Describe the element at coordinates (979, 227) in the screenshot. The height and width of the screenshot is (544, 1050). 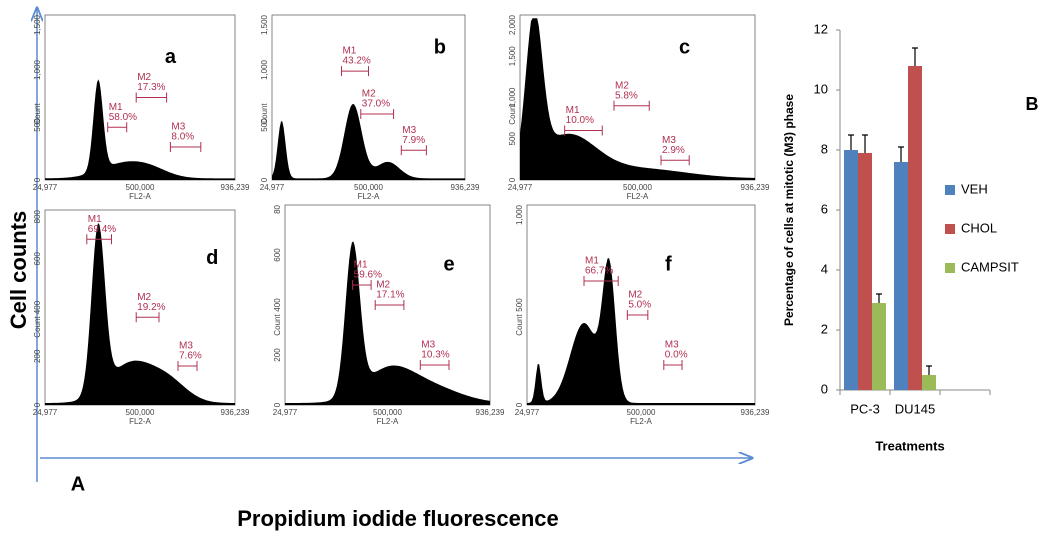
I see `legend-label: CHOL` at that location.